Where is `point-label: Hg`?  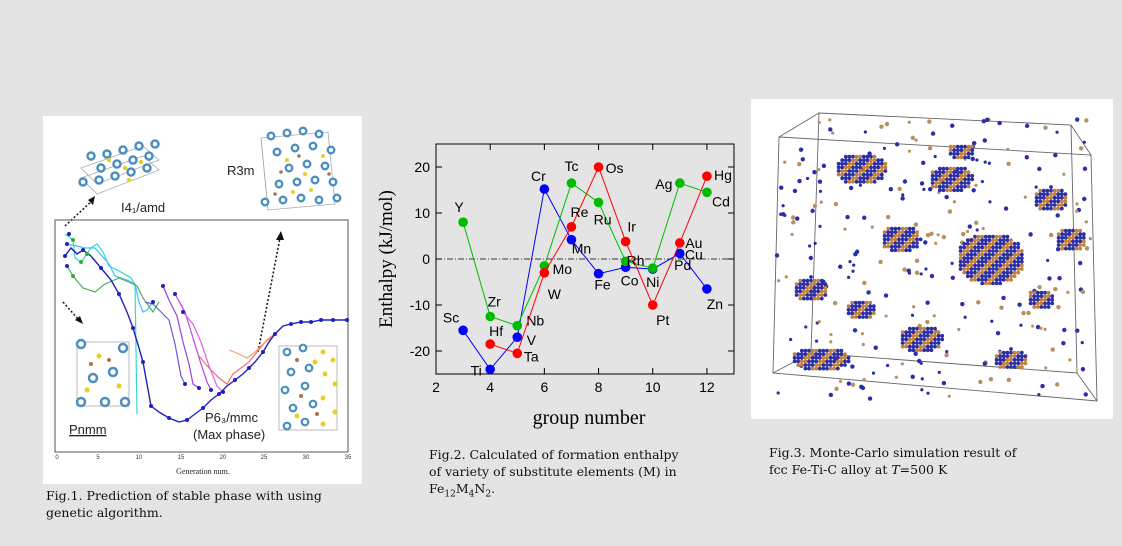
point-label: Hg is located at coordinates (723, 175).